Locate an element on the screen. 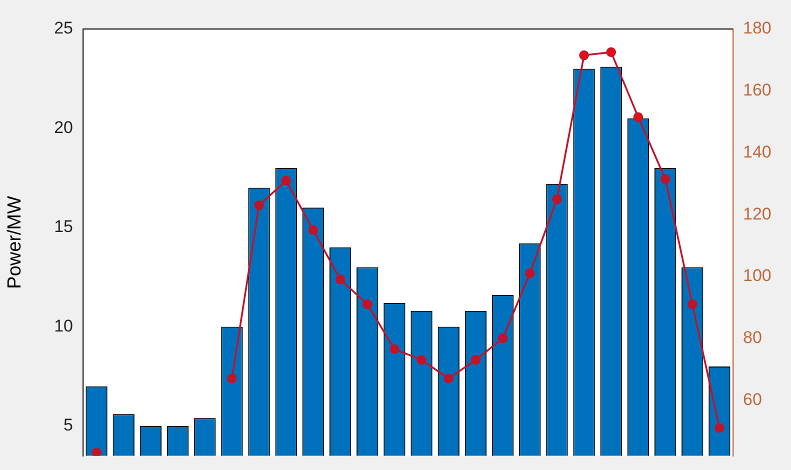 The image size is (791, 470). y-tick-label: 20 is located at coordinates (63, 127).